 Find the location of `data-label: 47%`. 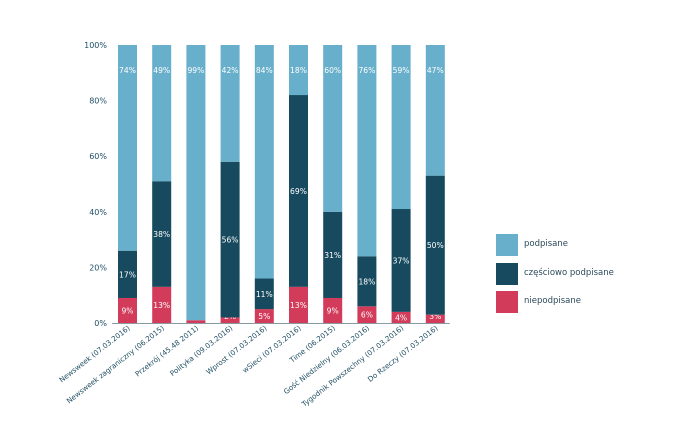

data-label: 47% is located at coordinates (435, 70).